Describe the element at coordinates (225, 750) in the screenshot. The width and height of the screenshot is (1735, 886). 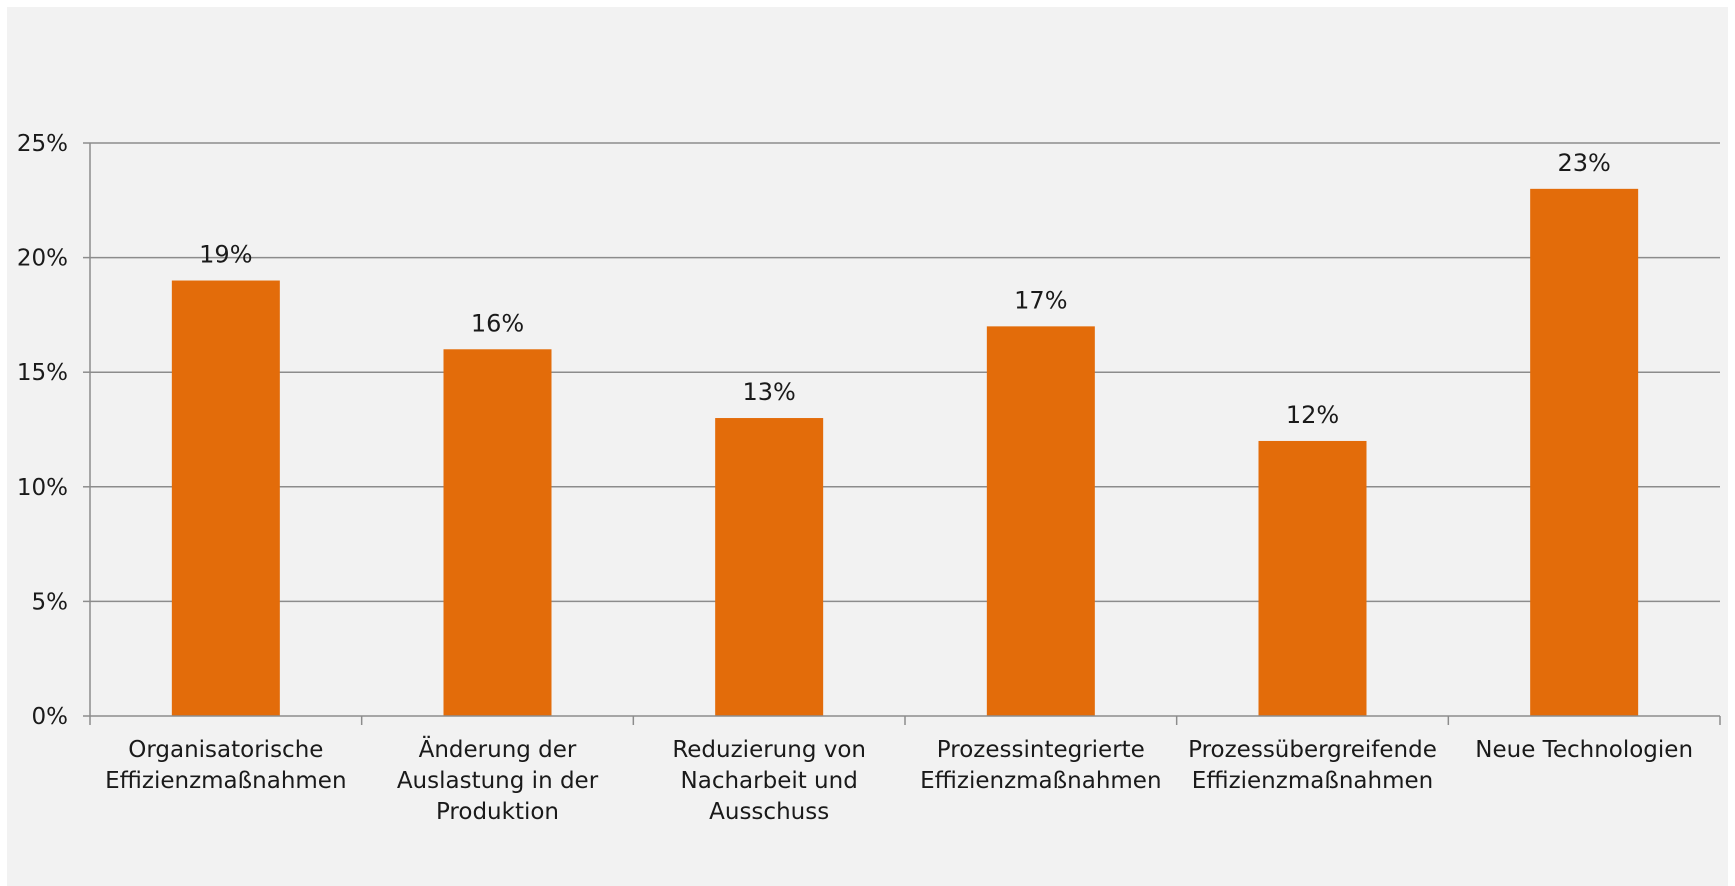
I see `x-category-label-line: Organisatorische` at that location.